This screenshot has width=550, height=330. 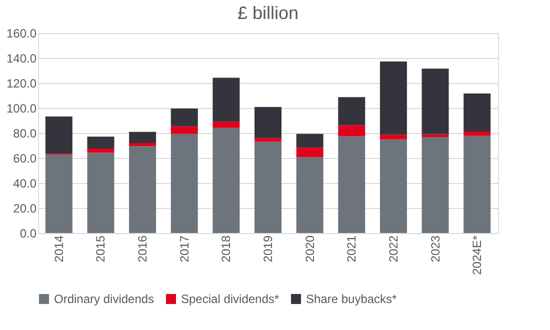 I want to click on x-tick-label: 2019, so click(x=268, y=248).